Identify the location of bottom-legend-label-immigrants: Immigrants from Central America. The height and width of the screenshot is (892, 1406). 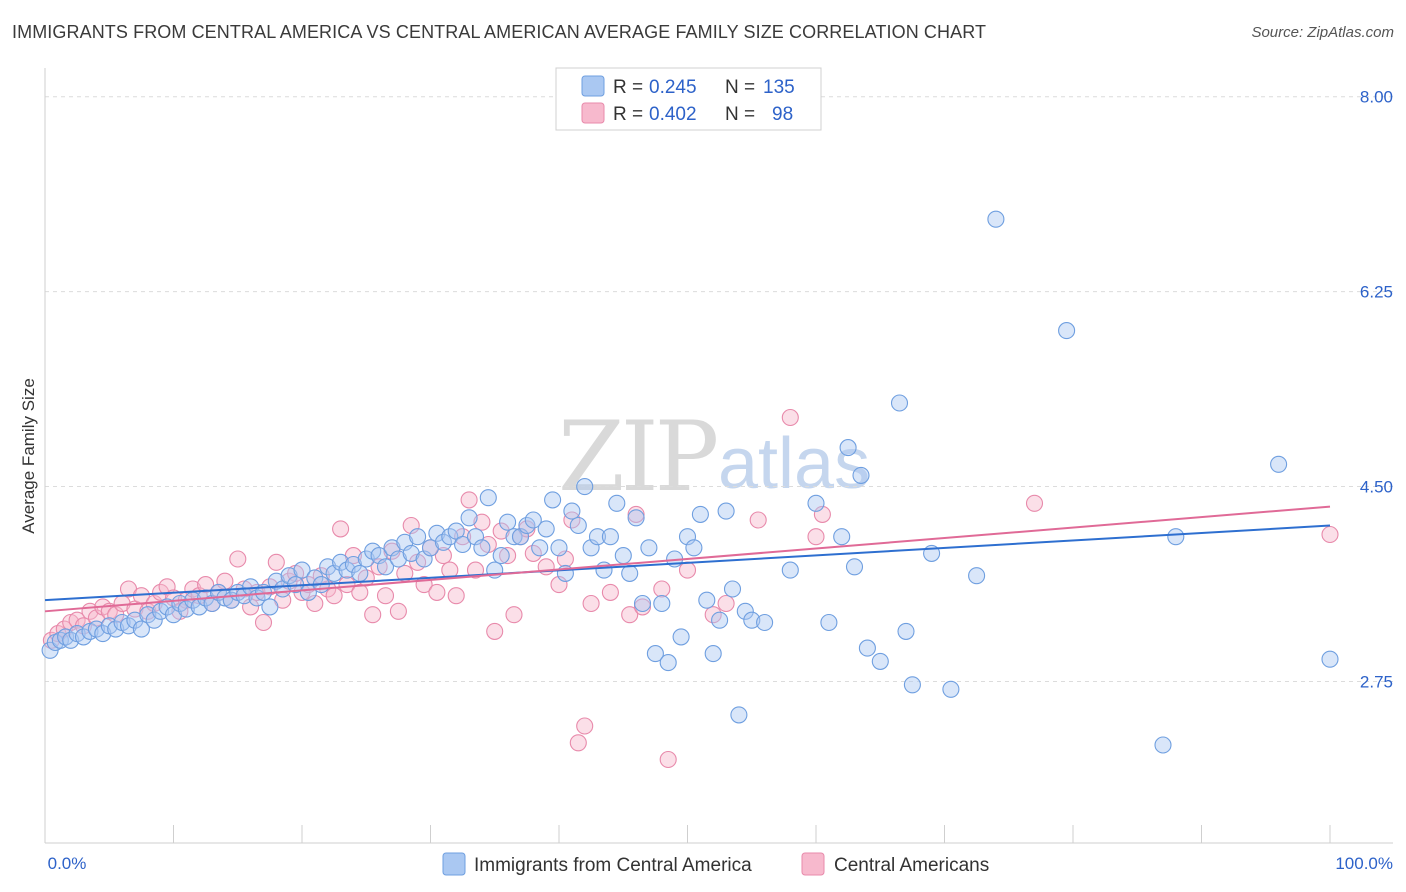
(613, 865).